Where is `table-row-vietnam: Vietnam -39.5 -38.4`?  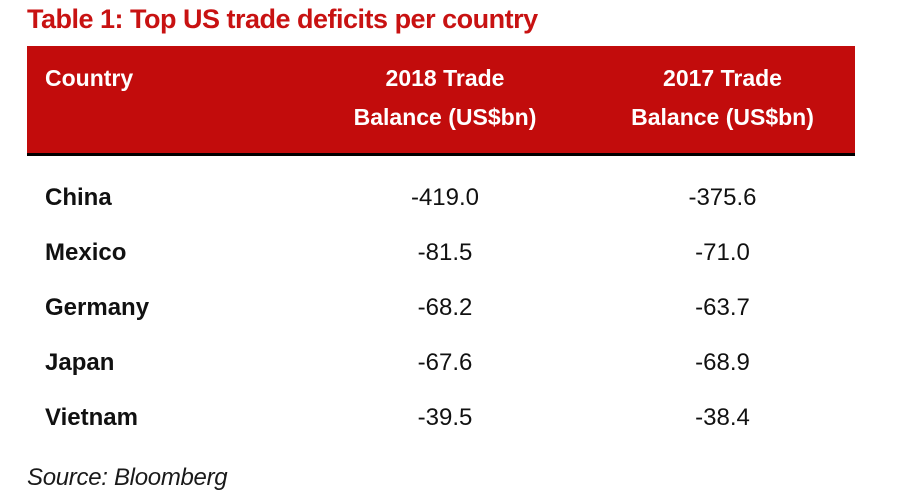
table-row-vietnam: Vietnam -39.5 -38.4 is located at coordinates (441, 417).